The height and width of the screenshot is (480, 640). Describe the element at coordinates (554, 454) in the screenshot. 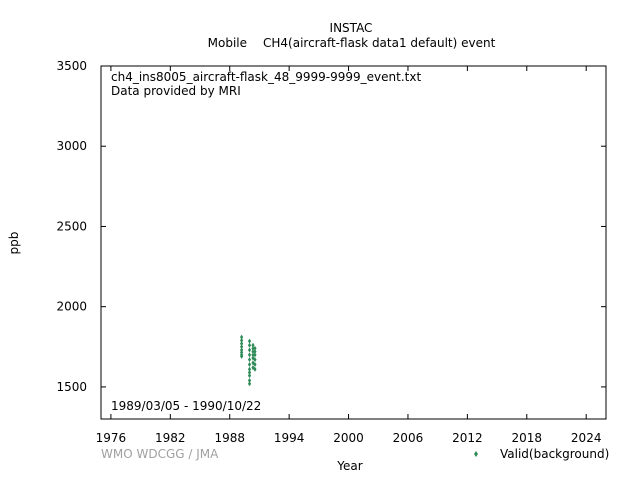

I see `legend-label: Valid(background)` at that location.